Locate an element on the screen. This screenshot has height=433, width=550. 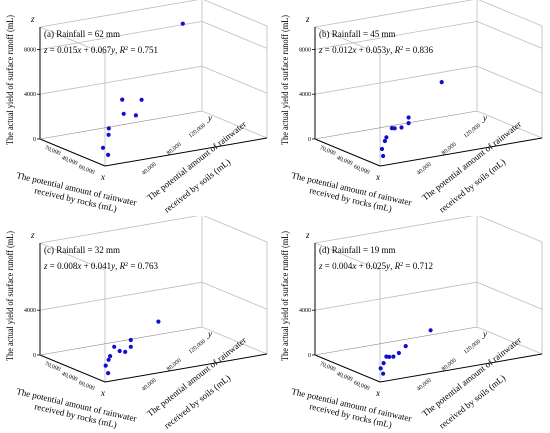
panel-title: (d) Rainfall = 19 mm is located at coordinates (357, 250).